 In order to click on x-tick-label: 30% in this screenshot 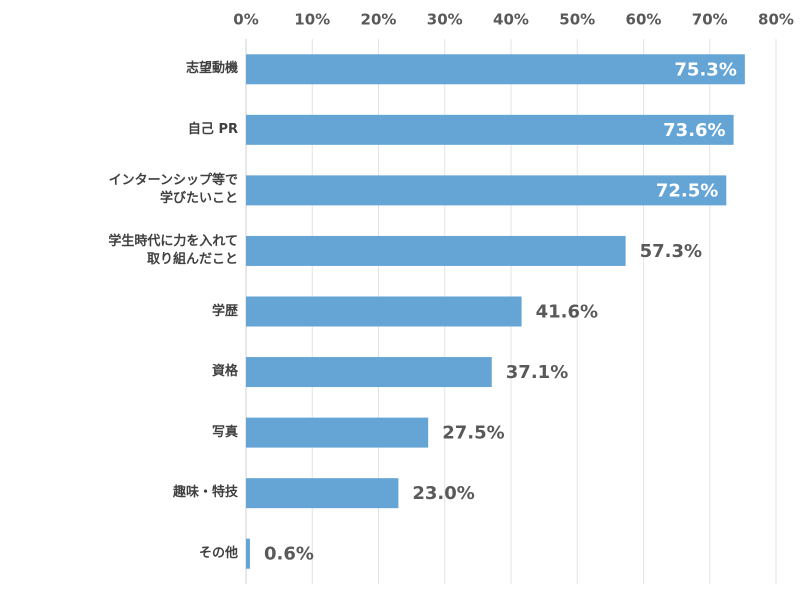, I will do `click(445, 20)`.